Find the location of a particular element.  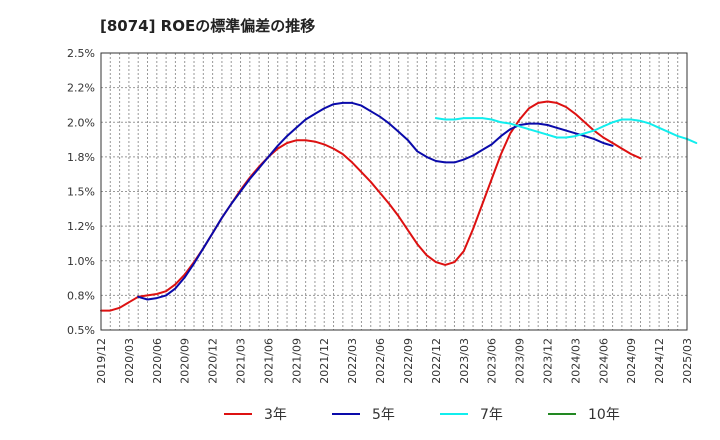

x-tick-label: 2020/06 is located at coordinates (157, 361).